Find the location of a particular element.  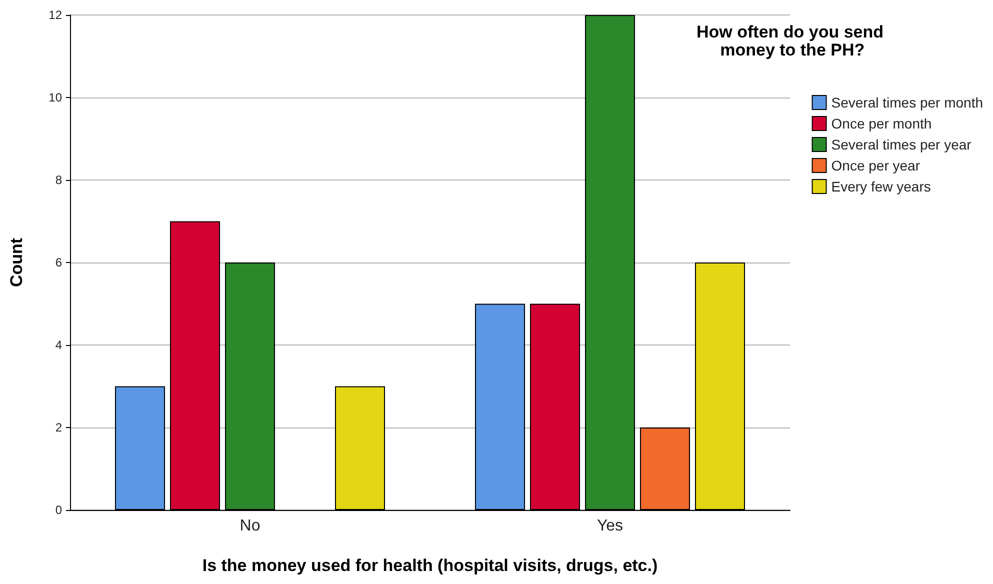

y-tick-label: 6 is located at coordinates (58, 263).